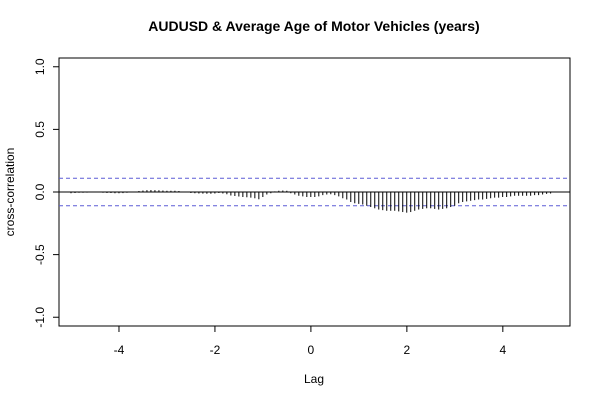  Describe the element at coordinates (40, 66) in the screenshot. I see `y-tick-label: 1.0` at that location.